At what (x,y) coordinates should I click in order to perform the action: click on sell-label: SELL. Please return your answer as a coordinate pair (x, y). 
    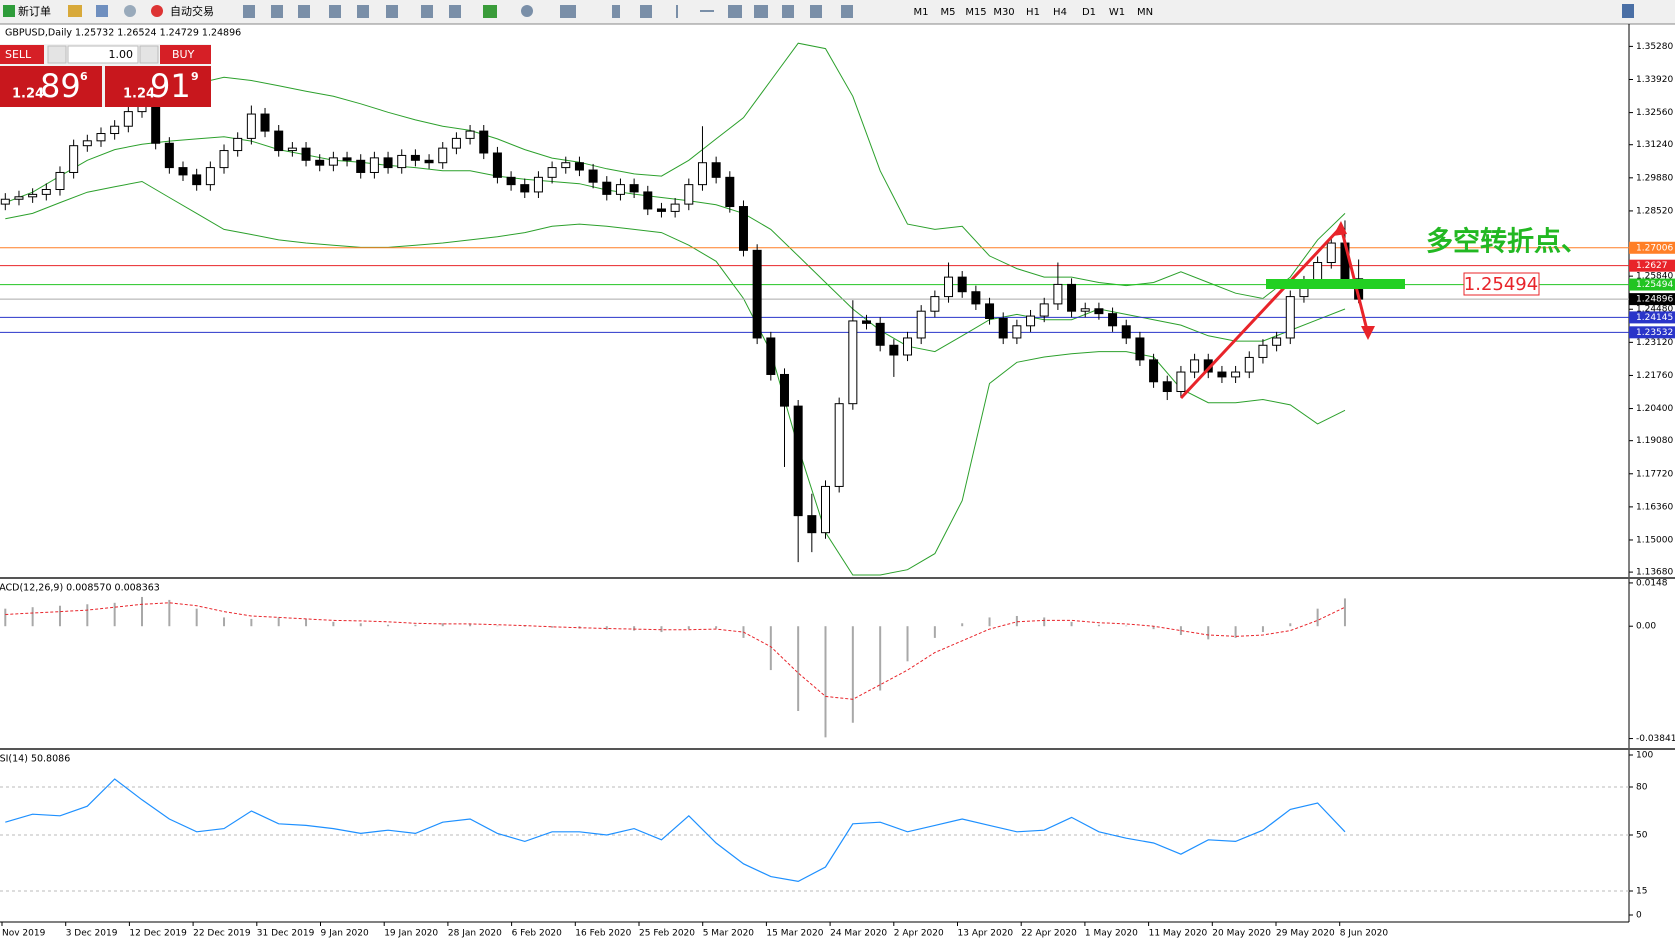
    Looking at the image, I should click on (18, 54).